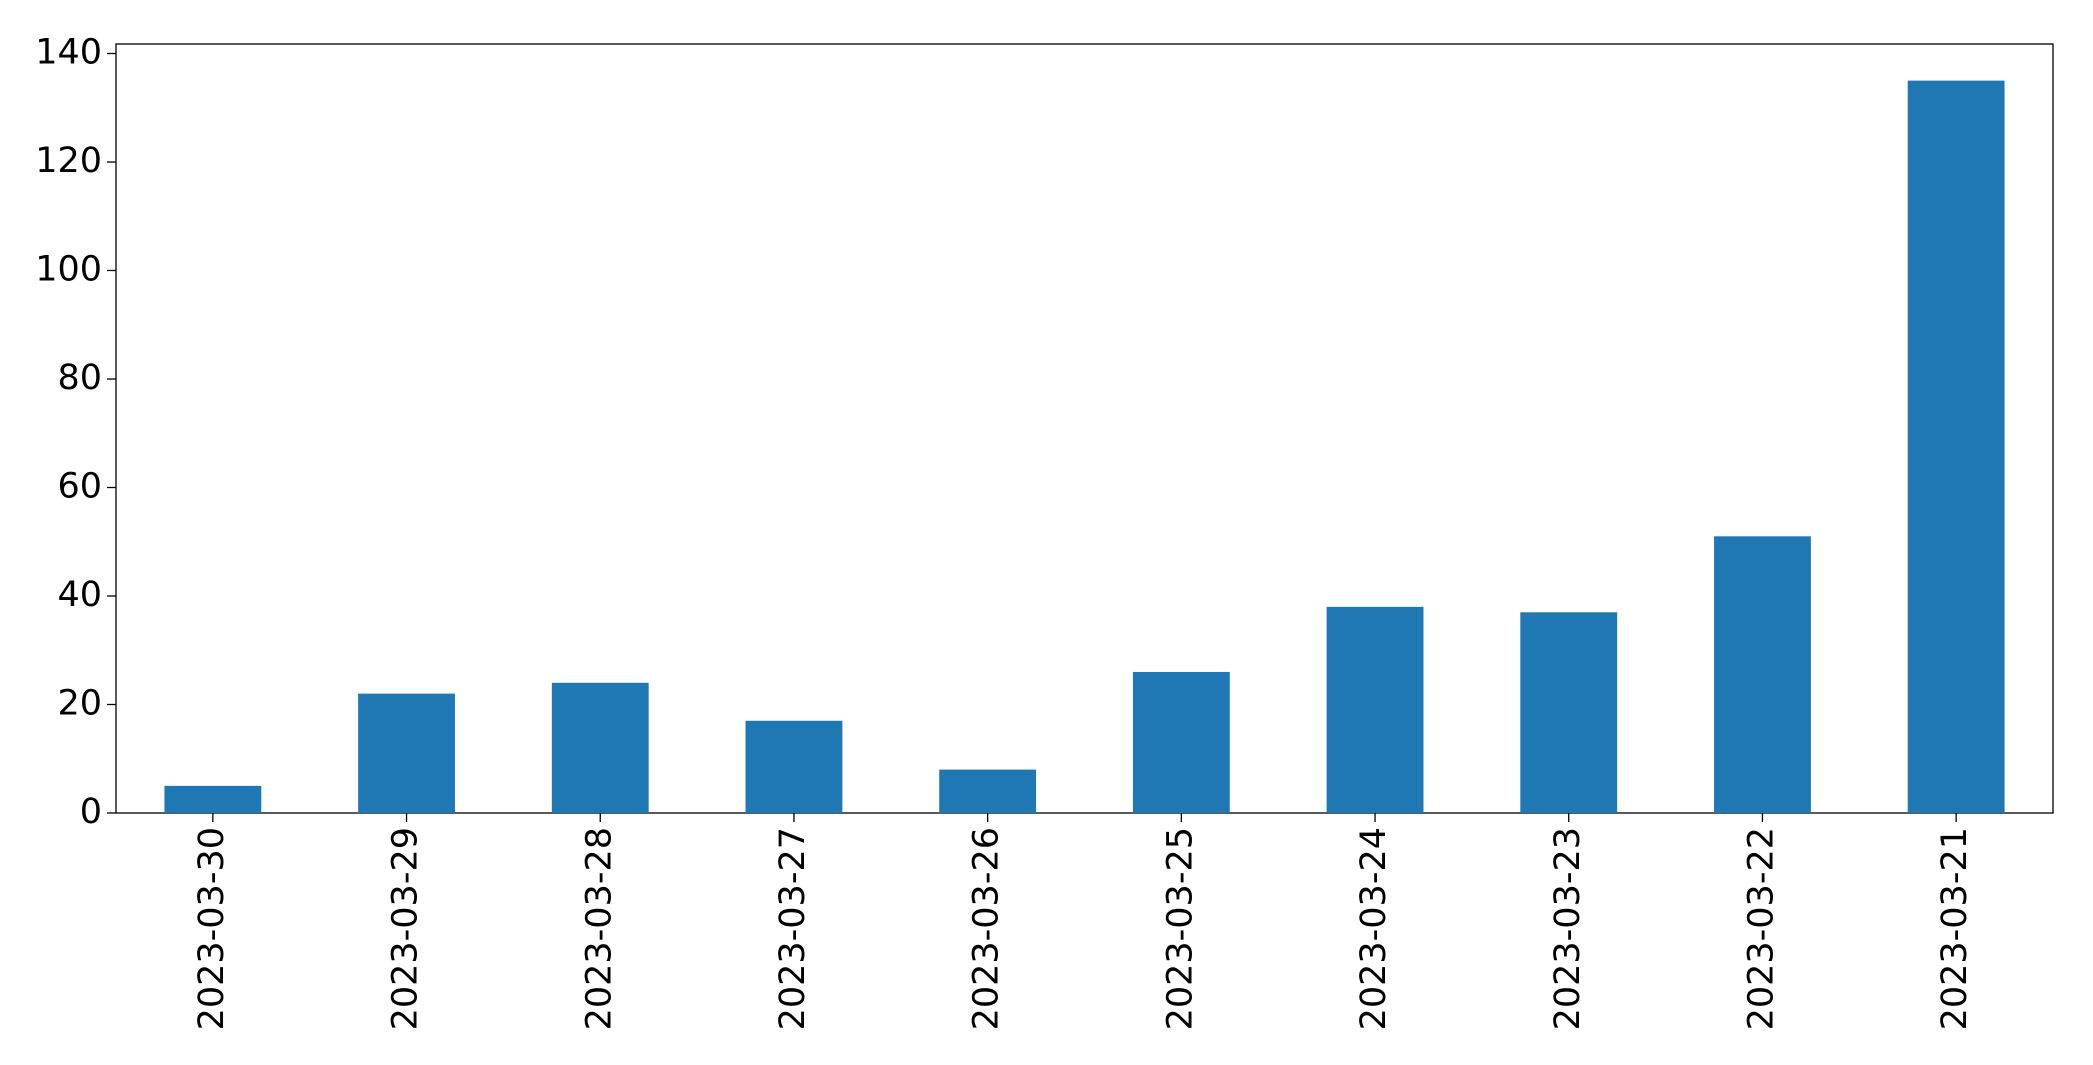 The width and height of the screenshot is (2093, 1065). I want to click on x-tick-label: 2023-03-30, so click(212, 928).